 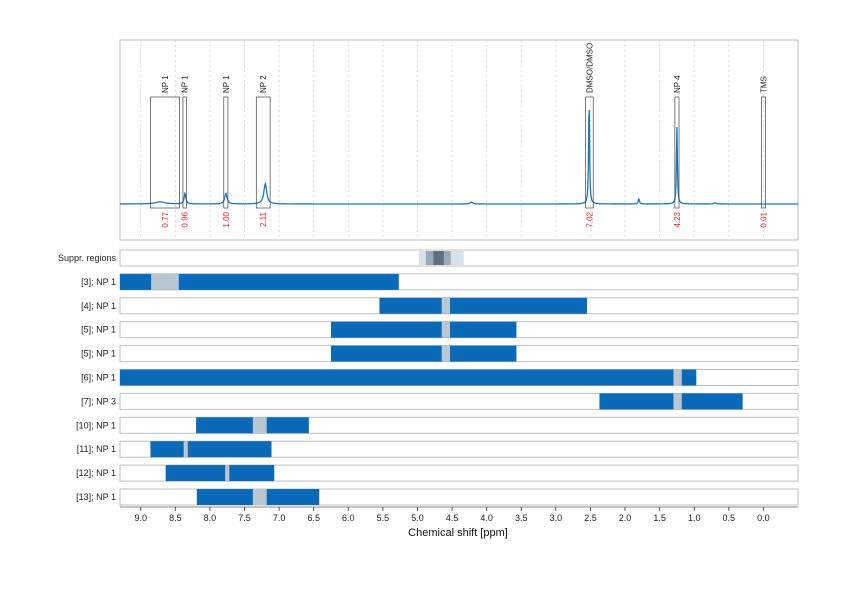 What do you see at coordinates (98, 306) in the screenshot?
I see `row-label: [4]; NP 1` at bounding box center [98, 306].